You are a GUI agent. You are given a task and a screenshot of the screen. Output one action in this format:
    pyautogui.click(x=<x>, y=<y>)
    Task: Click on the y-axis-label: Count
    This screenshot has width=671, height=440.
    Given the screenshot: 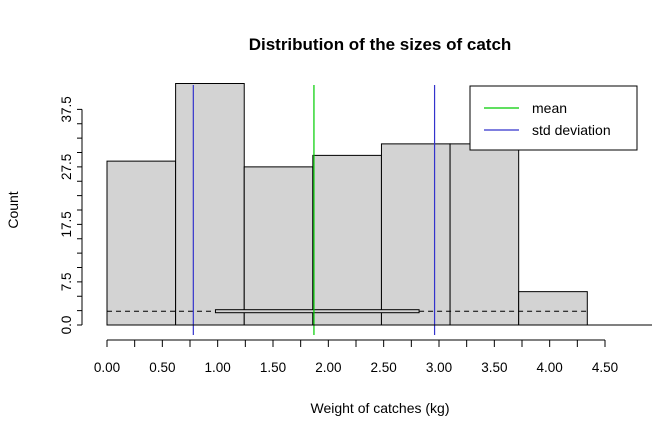 What is the action you would take?
    pyautogui.click(x=13, y=209)
    